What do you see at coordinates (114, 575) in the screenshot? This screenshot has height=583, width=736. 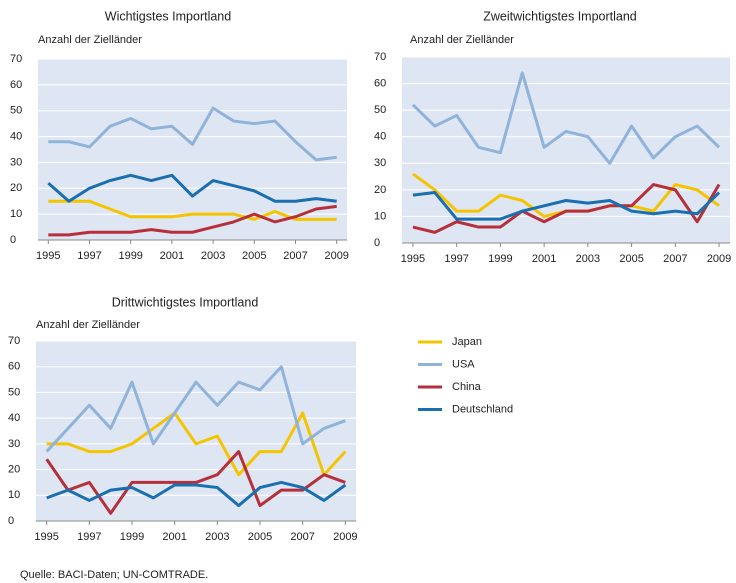 I see `source-note: Quelle: BACI-Daten; UN-COMTRADE.` at bounding box center [114, 575].